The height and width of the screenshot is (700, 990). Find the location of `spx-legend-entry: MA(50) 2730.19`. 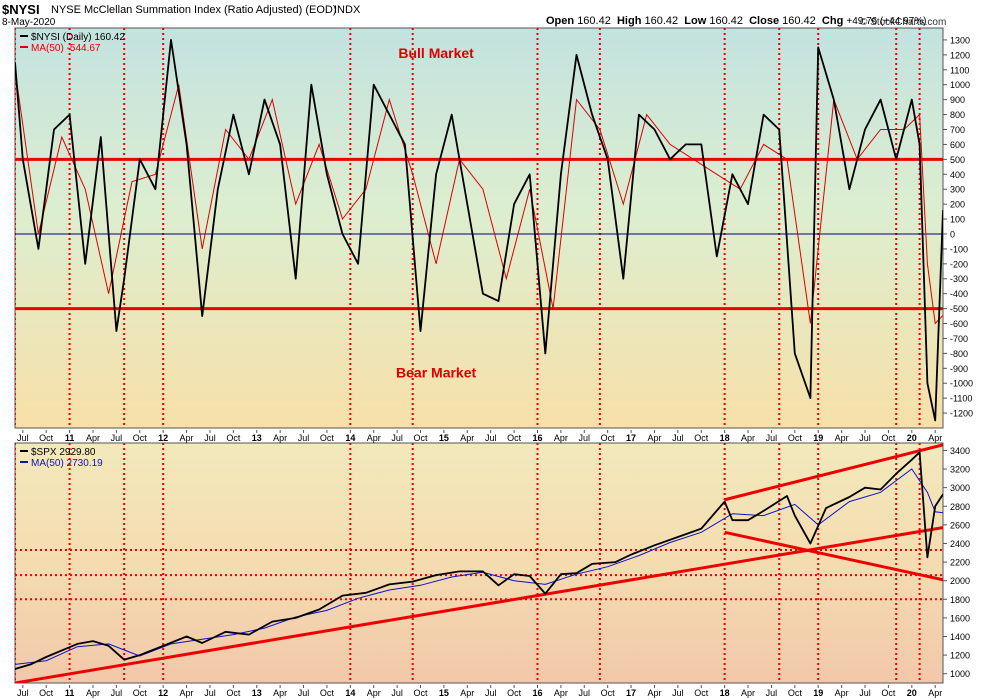

spx-legend-entry: MA(50) 2730.19 is located at coordinates (67, 463).